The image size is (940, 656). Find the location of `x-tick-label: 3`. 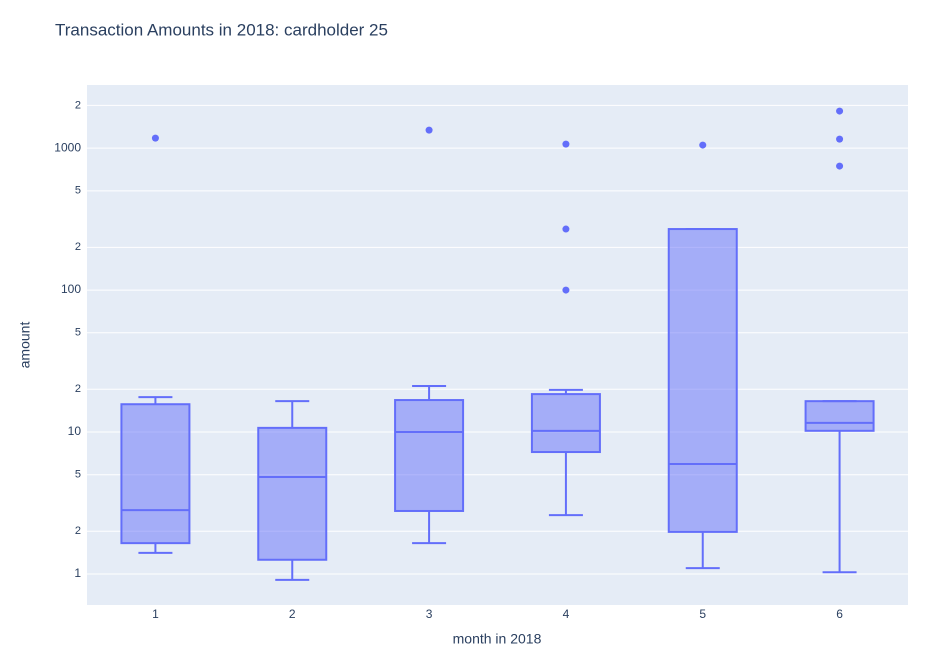

x-tick-label: 3 is located at coordinates (429, 614).